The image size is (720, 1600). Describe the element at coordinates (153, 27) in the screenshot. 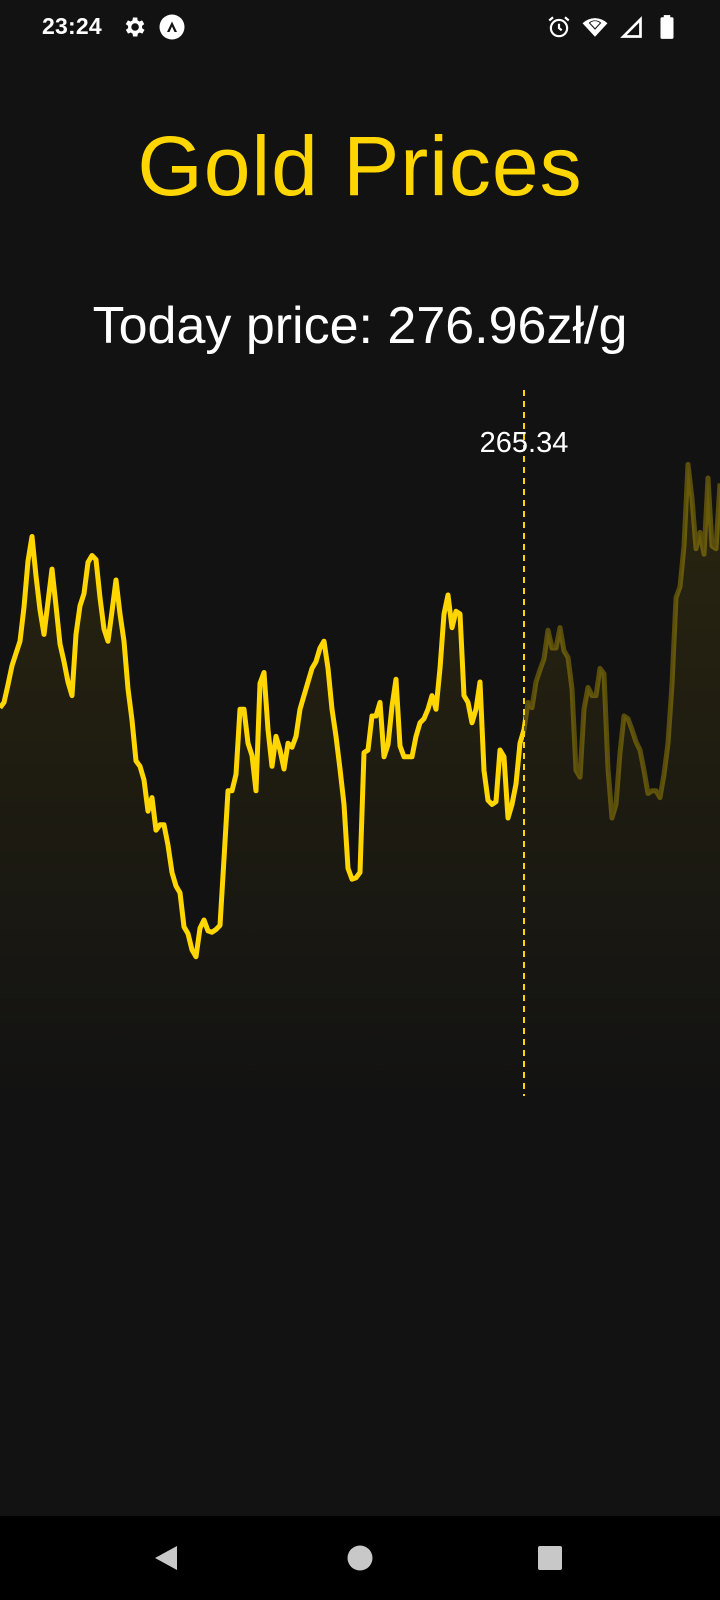

I see `status-left-icons` at that location.